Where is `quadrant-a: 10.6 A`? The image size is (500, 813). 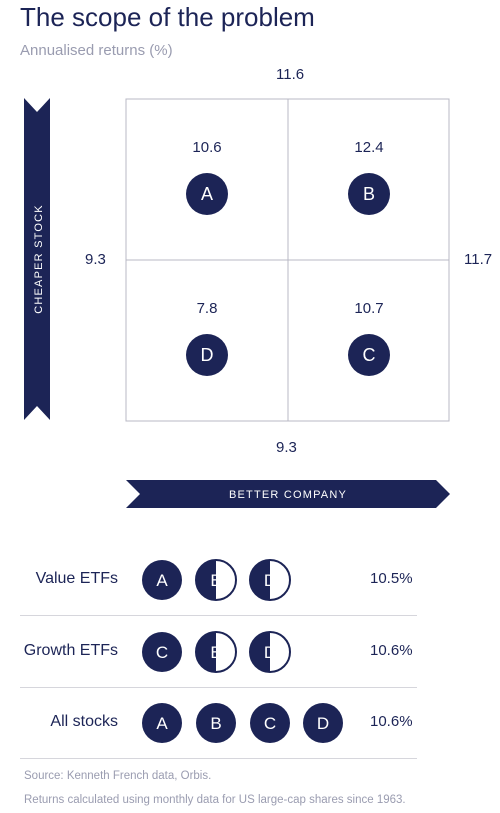 quadrant-a: 10.6 A is located at coordinates (207, 177).